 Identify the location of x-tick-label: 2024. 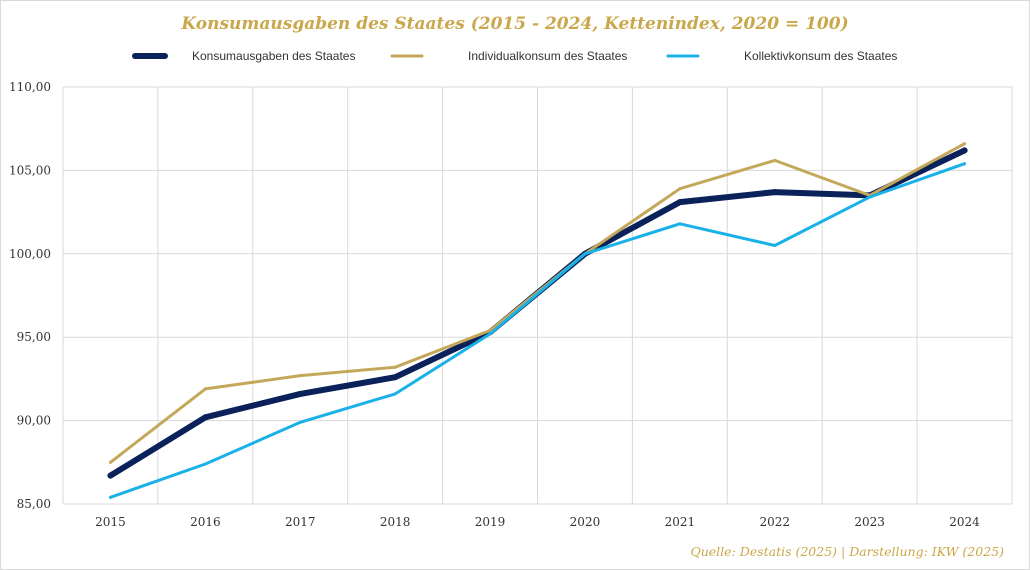
(964, 522).